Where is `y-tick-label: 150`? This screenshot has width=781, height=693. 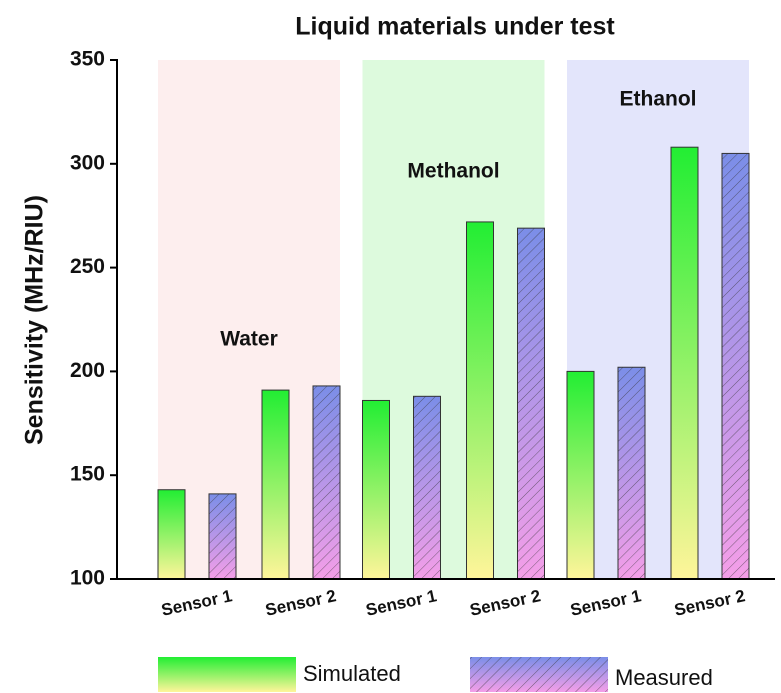 y-tick-label: 150 is located at coordinates (87, 474).